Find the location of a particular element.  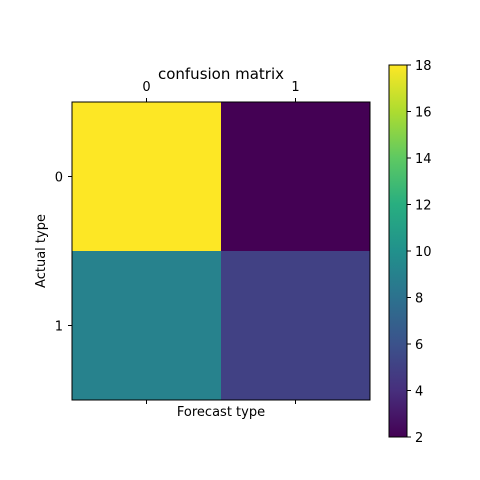

colorbar is located at coordinates (398, 251).